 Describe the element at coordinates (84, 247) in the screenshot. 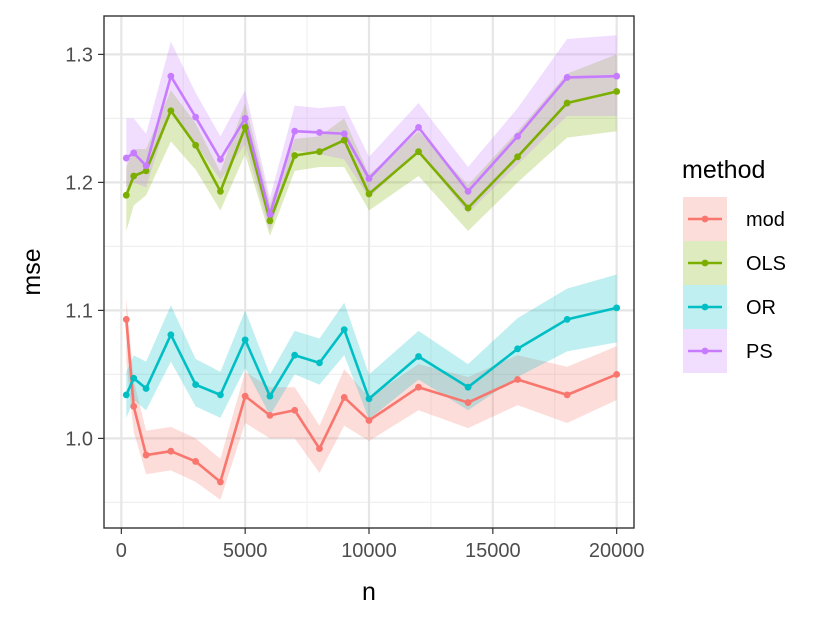

I see `y-axis: 1.0 1.1 1.2 1.3` at that location.